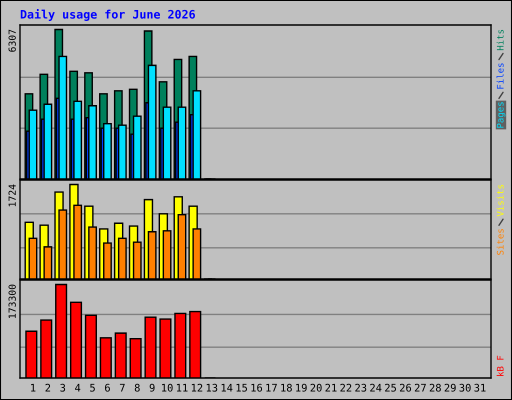 Image resolution: width=512 pixels, height=400 pixels. Describe the element at coordinates (182, 388) in the screenshot. I see `x-tick-label: 11` at that location.